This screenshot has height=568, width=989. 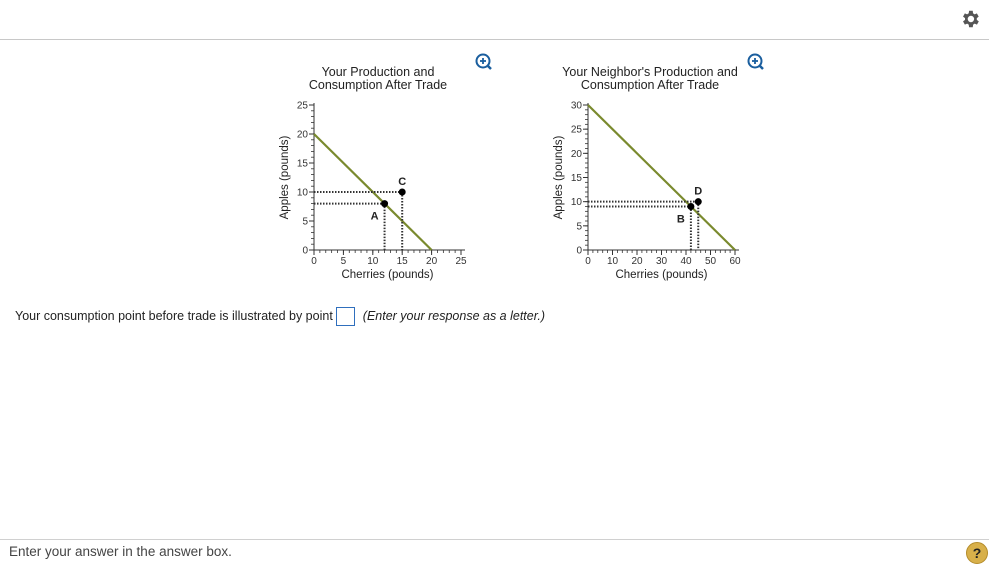 What do you see at coordinates (378, 72) in the screenshot?
I see `chart-title-line: Your Production and` at bounding box center [378, 72].